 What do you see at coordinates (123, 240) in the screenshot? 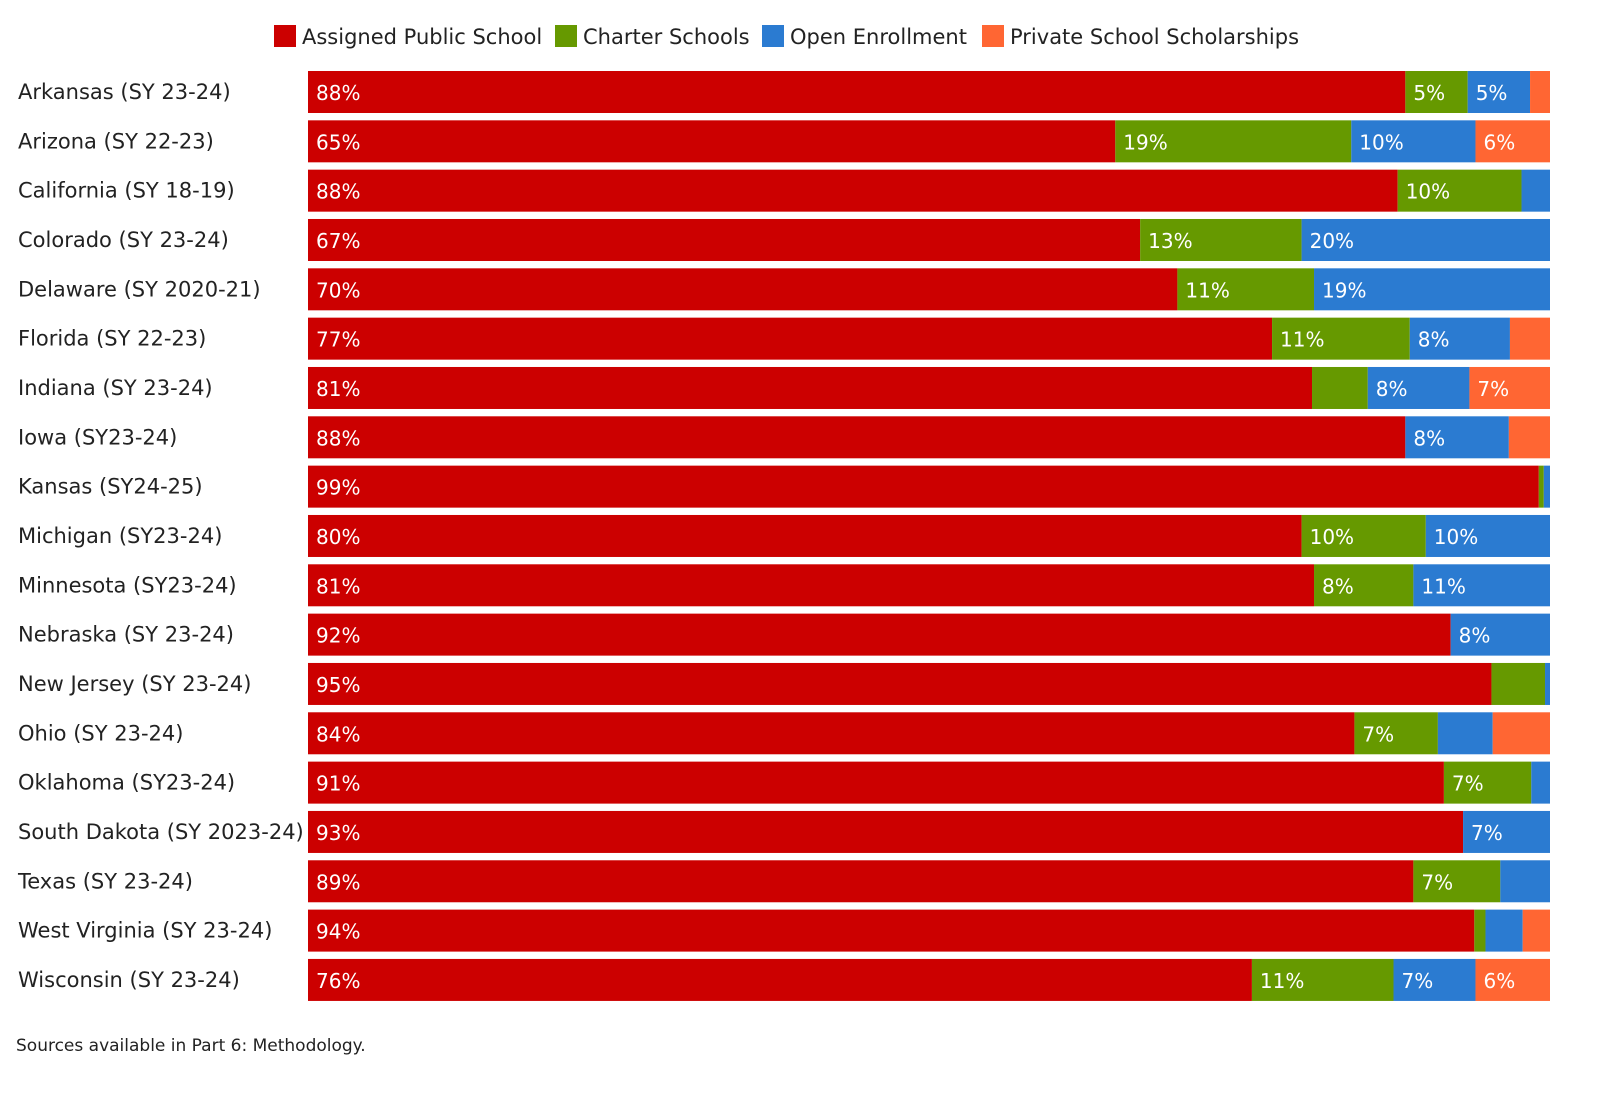
I see `category-label-colorado-sy-23-24: Colorado (SY 23-24)` at bounding box center [123, 240].